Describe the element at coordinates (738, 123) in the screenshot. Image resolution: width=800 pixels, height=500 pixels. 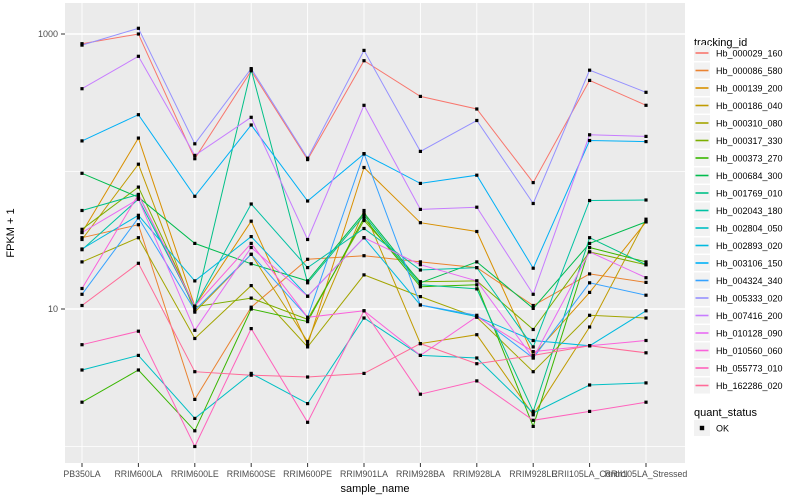
I see `legend-item-Hb_000310_080: Hb_000310_080` at that location.